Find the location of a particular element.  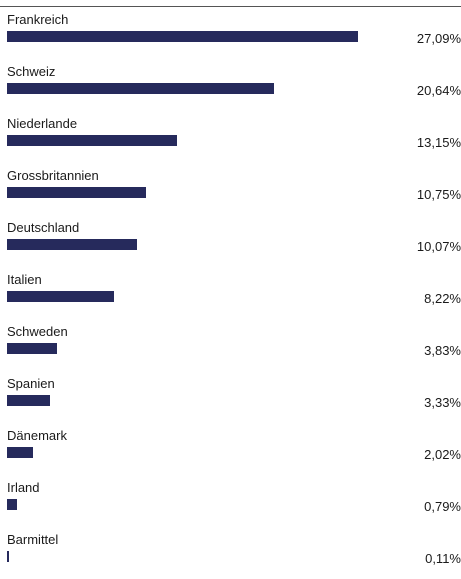

bar-row: Deutschland 10,07% is located at coordinates (230, 241).